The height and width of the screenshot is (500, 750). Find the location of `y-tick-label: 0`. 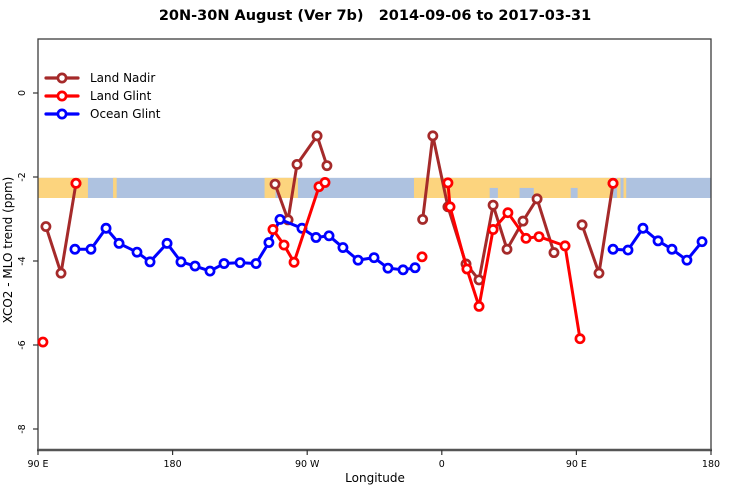

y-tick-label: 0 is located at coordinates (22, 93).